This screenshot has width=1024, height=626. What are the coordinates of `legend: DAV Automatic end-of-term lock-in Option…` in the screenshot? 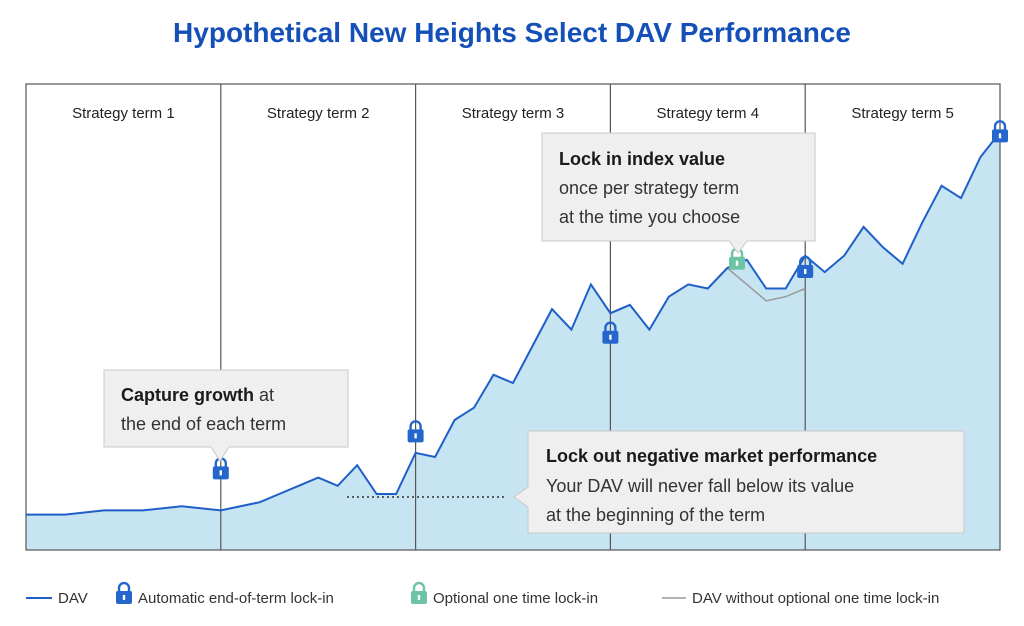 It's located at (482, 594).